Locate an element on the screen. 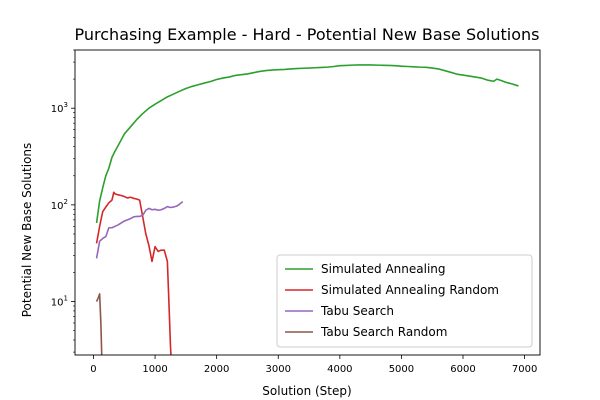 This screenshot has height=400, width=600. y-axis-label: Potential New Base Solutions is located at coordinates (27, 230).